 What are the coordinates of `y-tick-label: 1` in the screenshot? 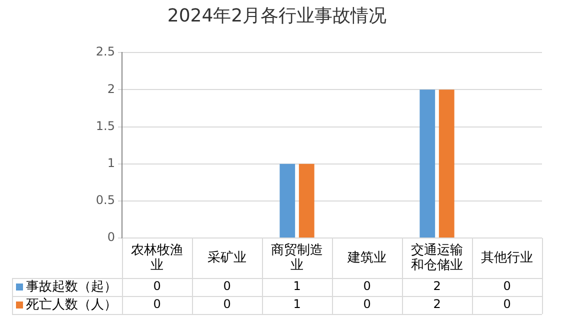 It's located at (111, 163).